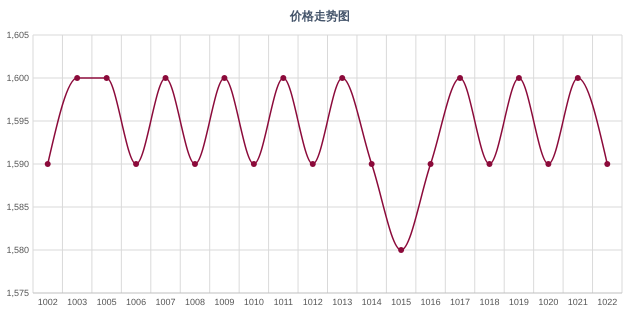  What do you see at coordinates (578, 302) in the screenshot?
I see `x-tick-label: 1021` at bounding box center [578, 302].